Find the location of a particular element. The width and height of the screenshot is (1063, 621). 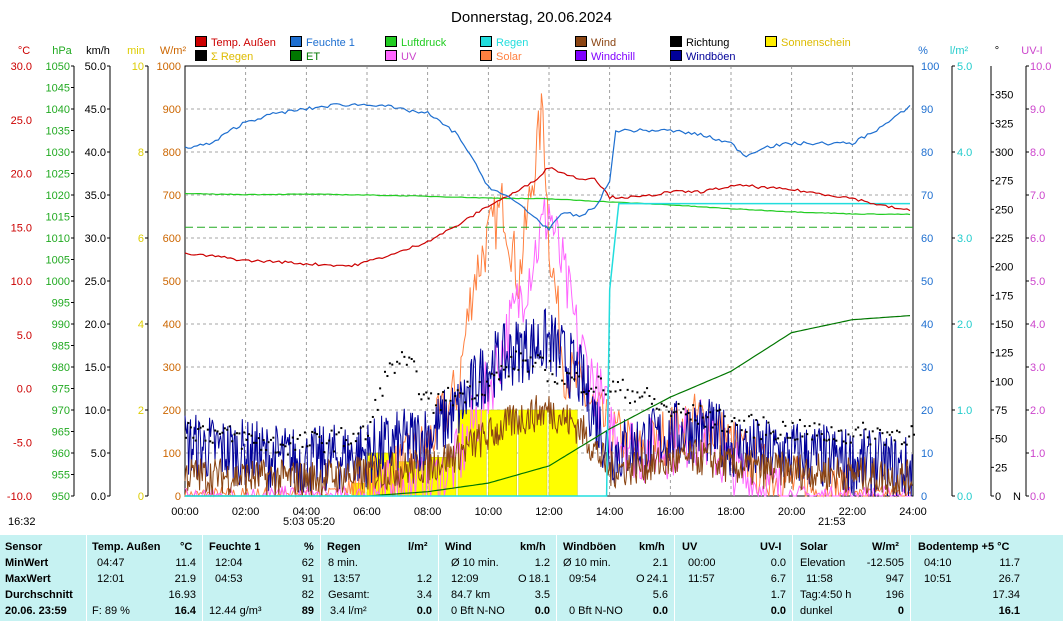

legend-item: Temp. Außen is located at coordinates (235, 42).